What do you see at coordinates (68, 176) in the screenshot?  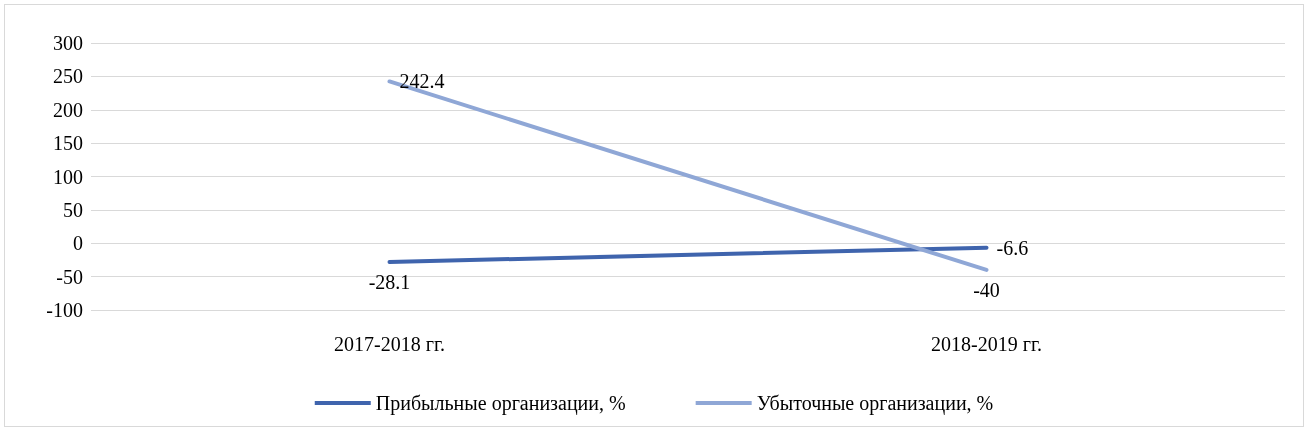 I see `y-tick-label: 100` at bounding box center [68, 176].